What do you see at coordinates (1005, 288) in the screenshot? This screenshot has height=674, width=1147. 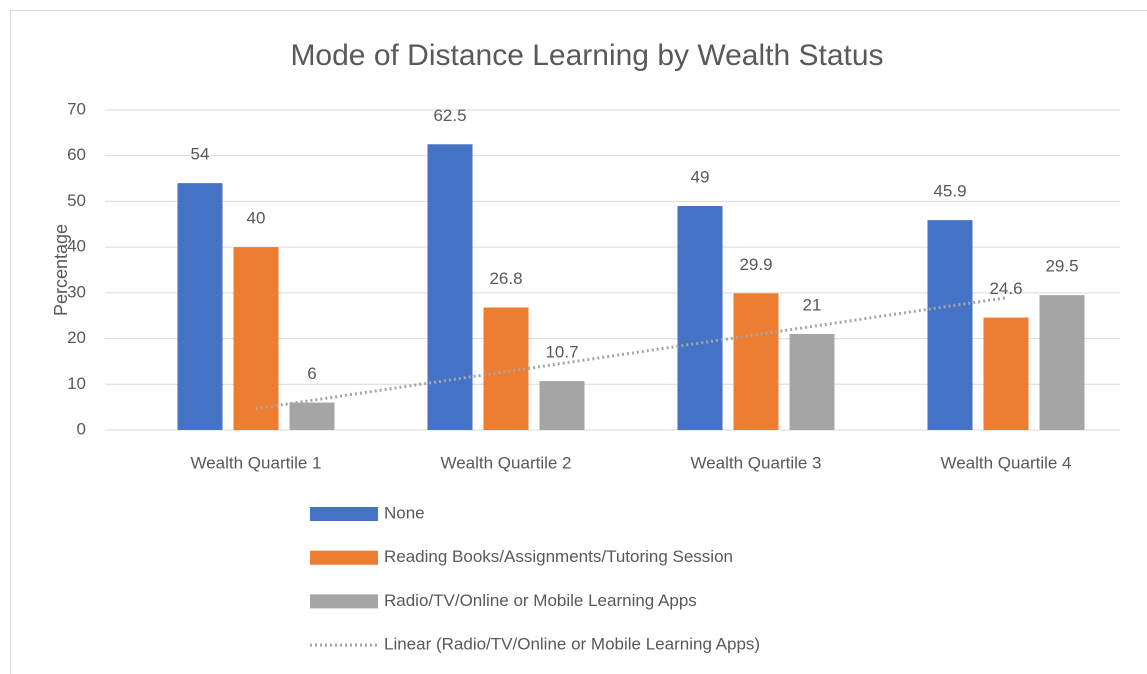 I see `data-label: 24.6` at bounding box center [1005, 288].